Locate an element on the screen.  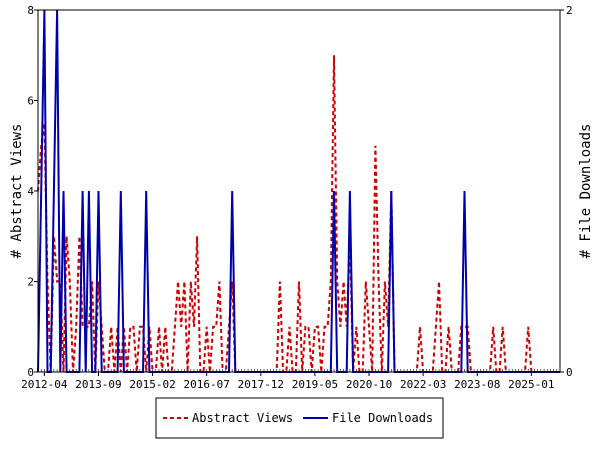
x-tick-label: 2023-08 is located at coordinates (477, 384).